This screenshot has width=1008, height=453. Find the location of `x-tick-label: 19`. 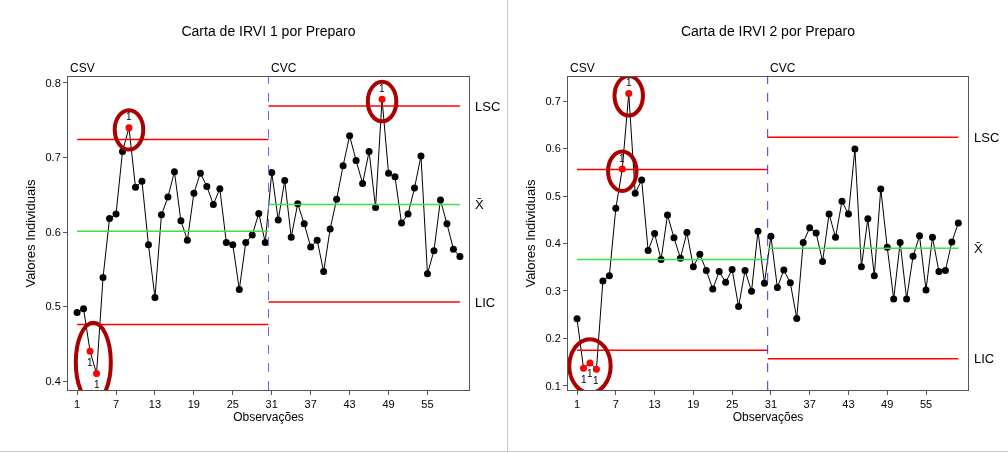

x-tick-label: 19 is located at coordinates (693, 404).